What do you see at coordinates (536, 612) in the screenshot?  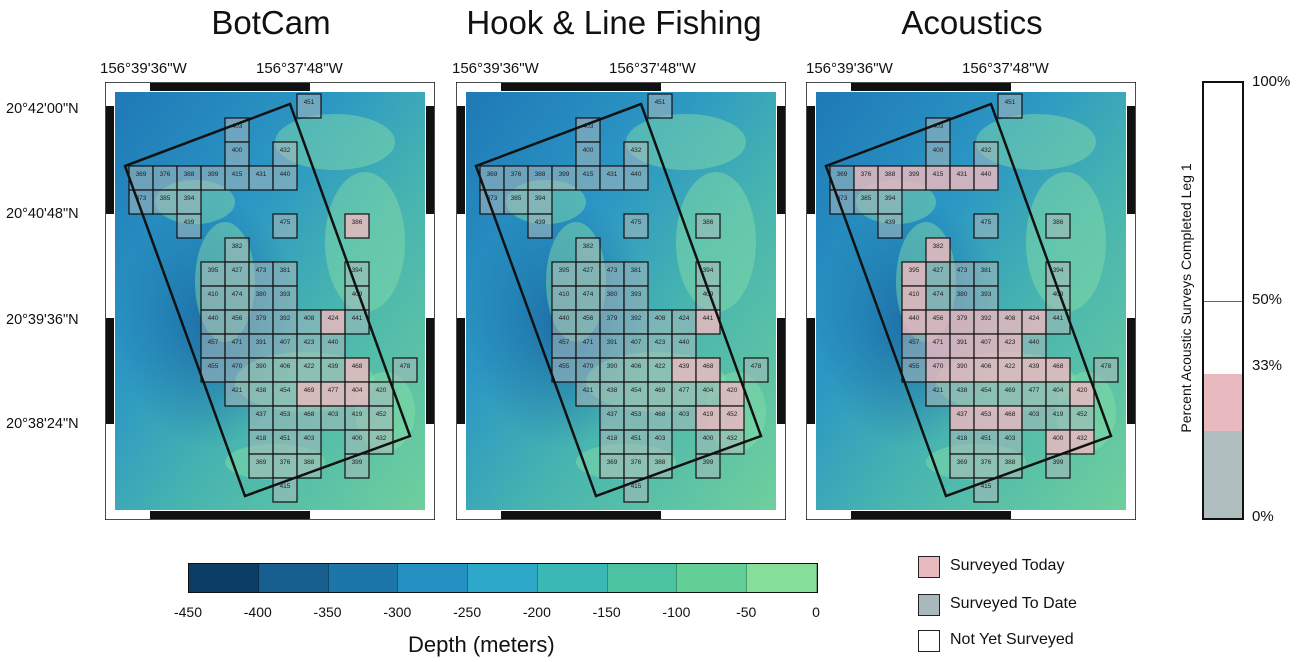 I see `colorbar-tick-label: -200` at bounding box center [536, 612].